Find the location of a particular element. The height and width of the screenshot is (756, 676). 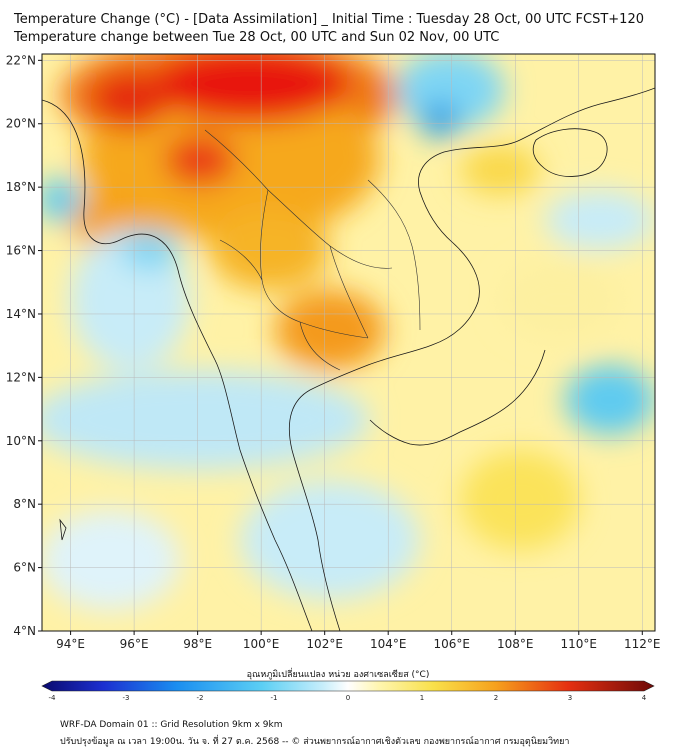

lon-tick-label: 106°E is located at coordinates (451, 644).